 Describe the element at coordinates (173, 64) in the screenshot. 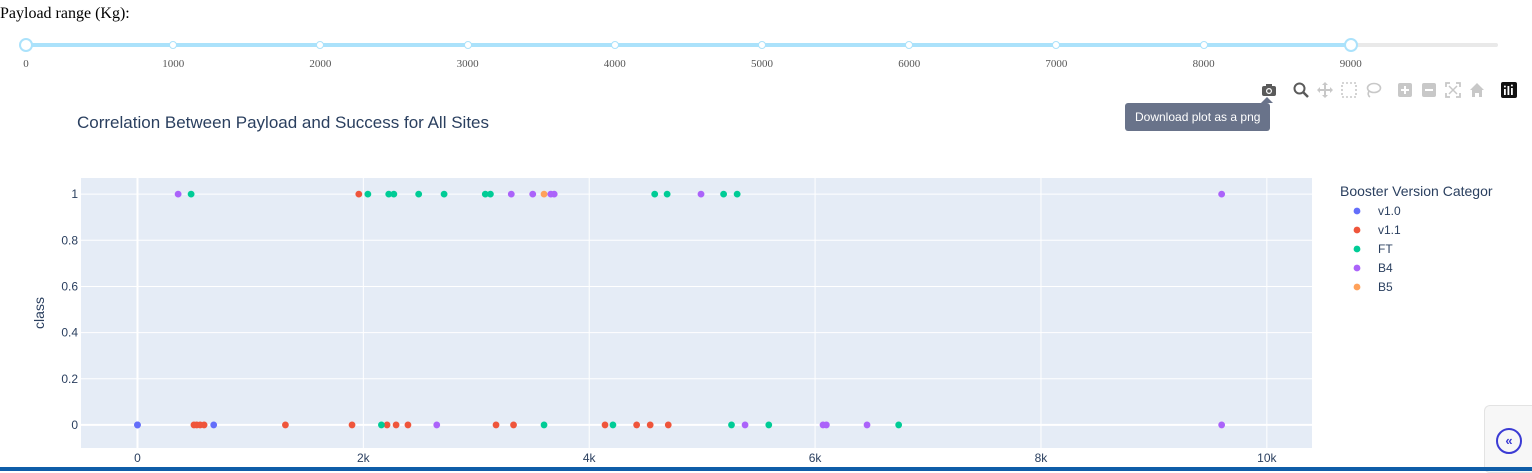

I see `slider-mark-label: 1000` at that location.